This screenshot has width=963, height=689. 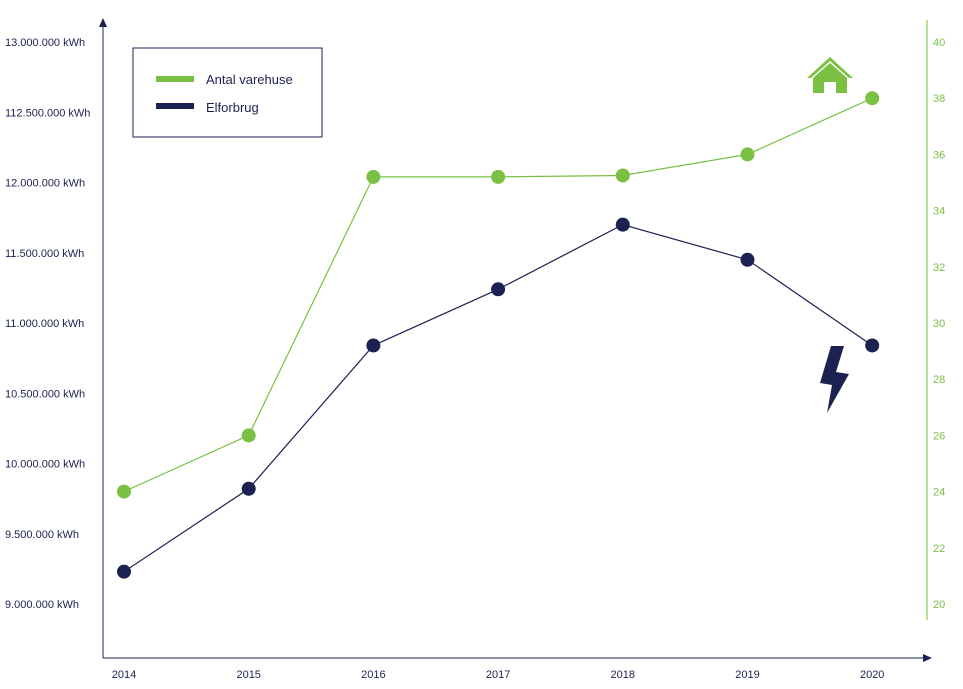 I want to click on legend-swatch-elforbrug, so click(x=175, y=106).